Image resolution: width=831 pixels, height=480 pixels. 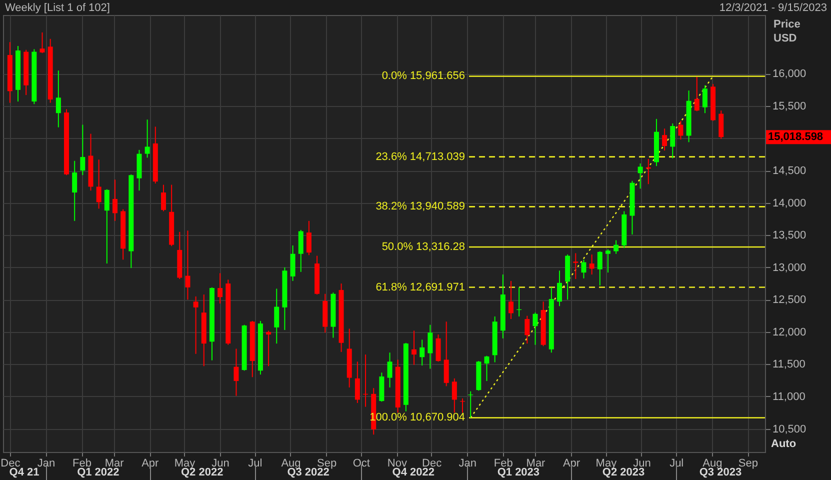 What do you see at coordinates (423, 76) in the screenshot?
I see `ref-line-label: 0.0% 15,961.656` at bounding box center [423, 76].